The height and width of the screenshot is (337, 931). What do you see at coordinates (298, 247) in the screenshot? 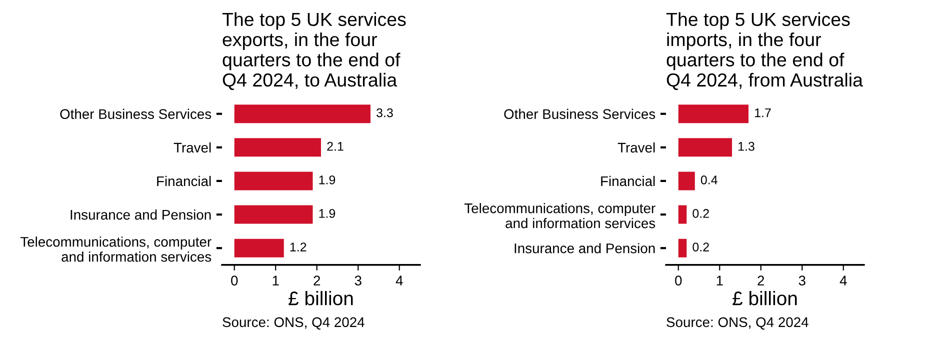
I see `data-label: 1.2` at bounding box center [298, 247].